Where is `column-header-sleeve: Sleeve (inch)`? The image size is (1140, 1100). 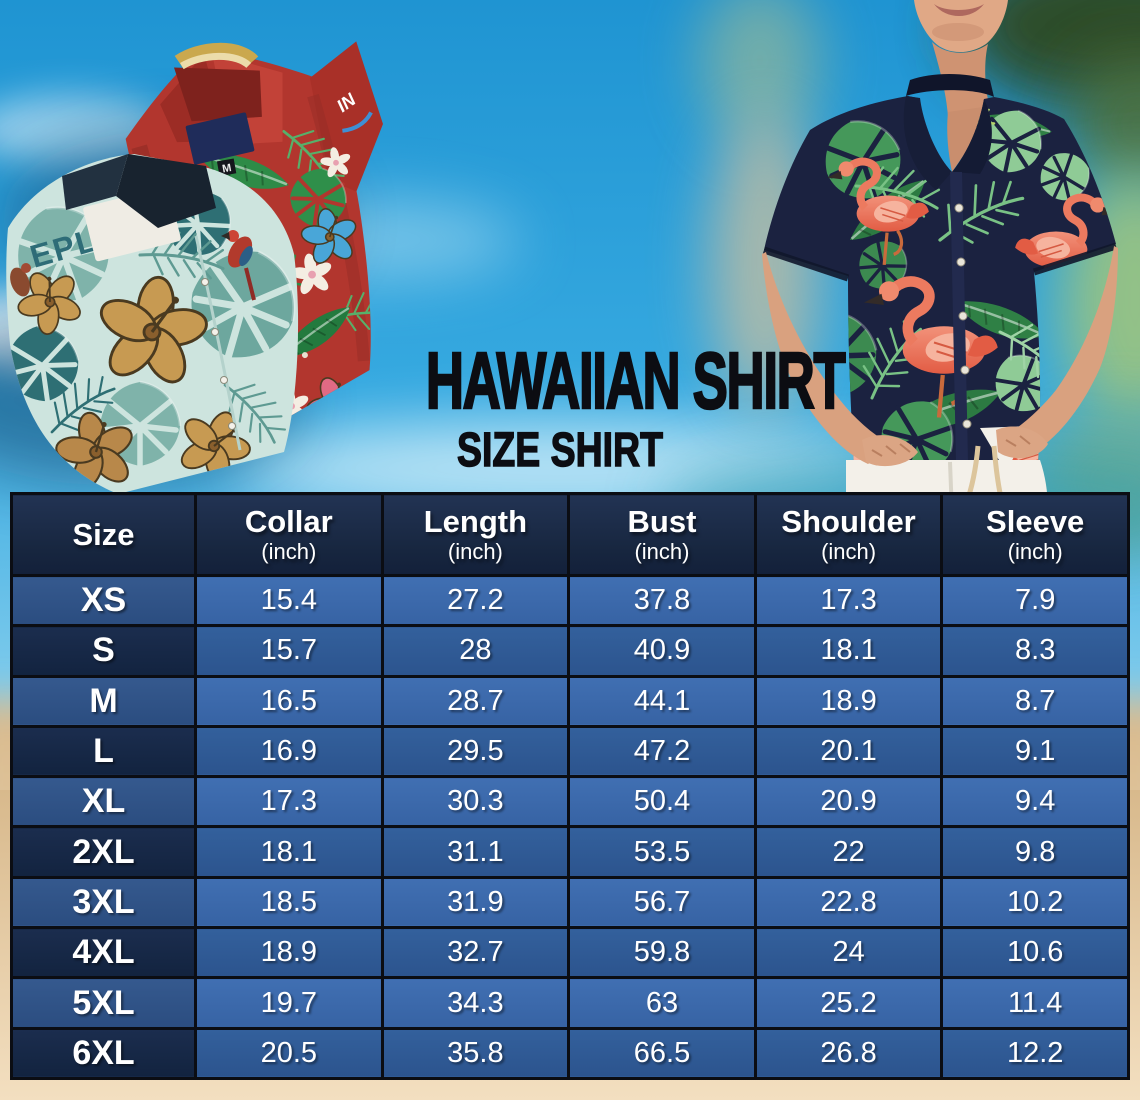 column-header-sleeve: Sleeve (inch) is located at coordinates (1035, 534).